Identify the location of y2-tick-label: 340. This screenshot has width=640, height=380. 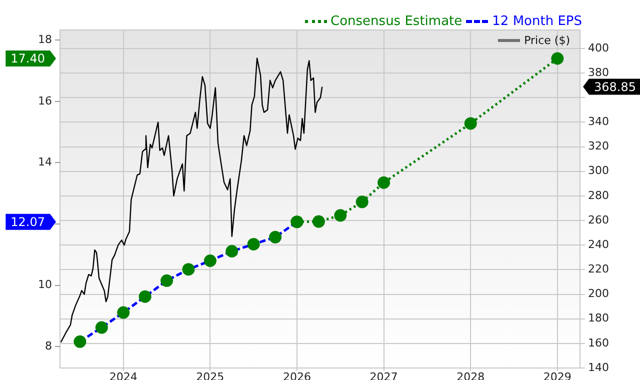
(598, 121).